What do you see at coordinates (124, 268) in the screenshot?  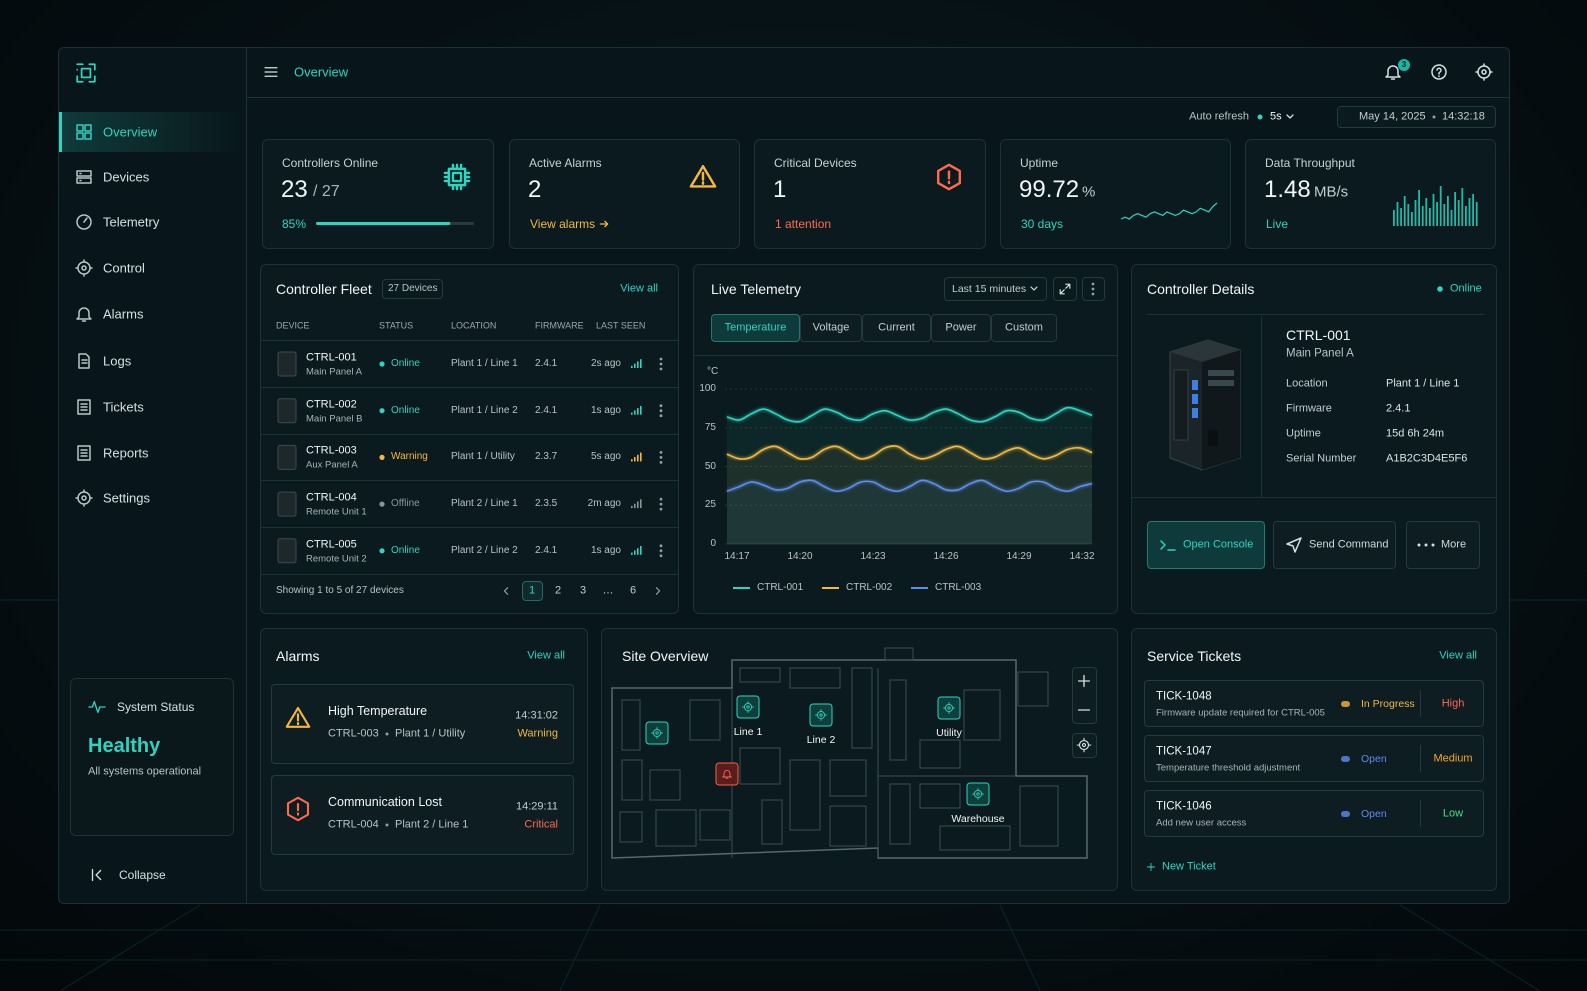 I see `nav-item: Control` at bounding box center [124, 268].